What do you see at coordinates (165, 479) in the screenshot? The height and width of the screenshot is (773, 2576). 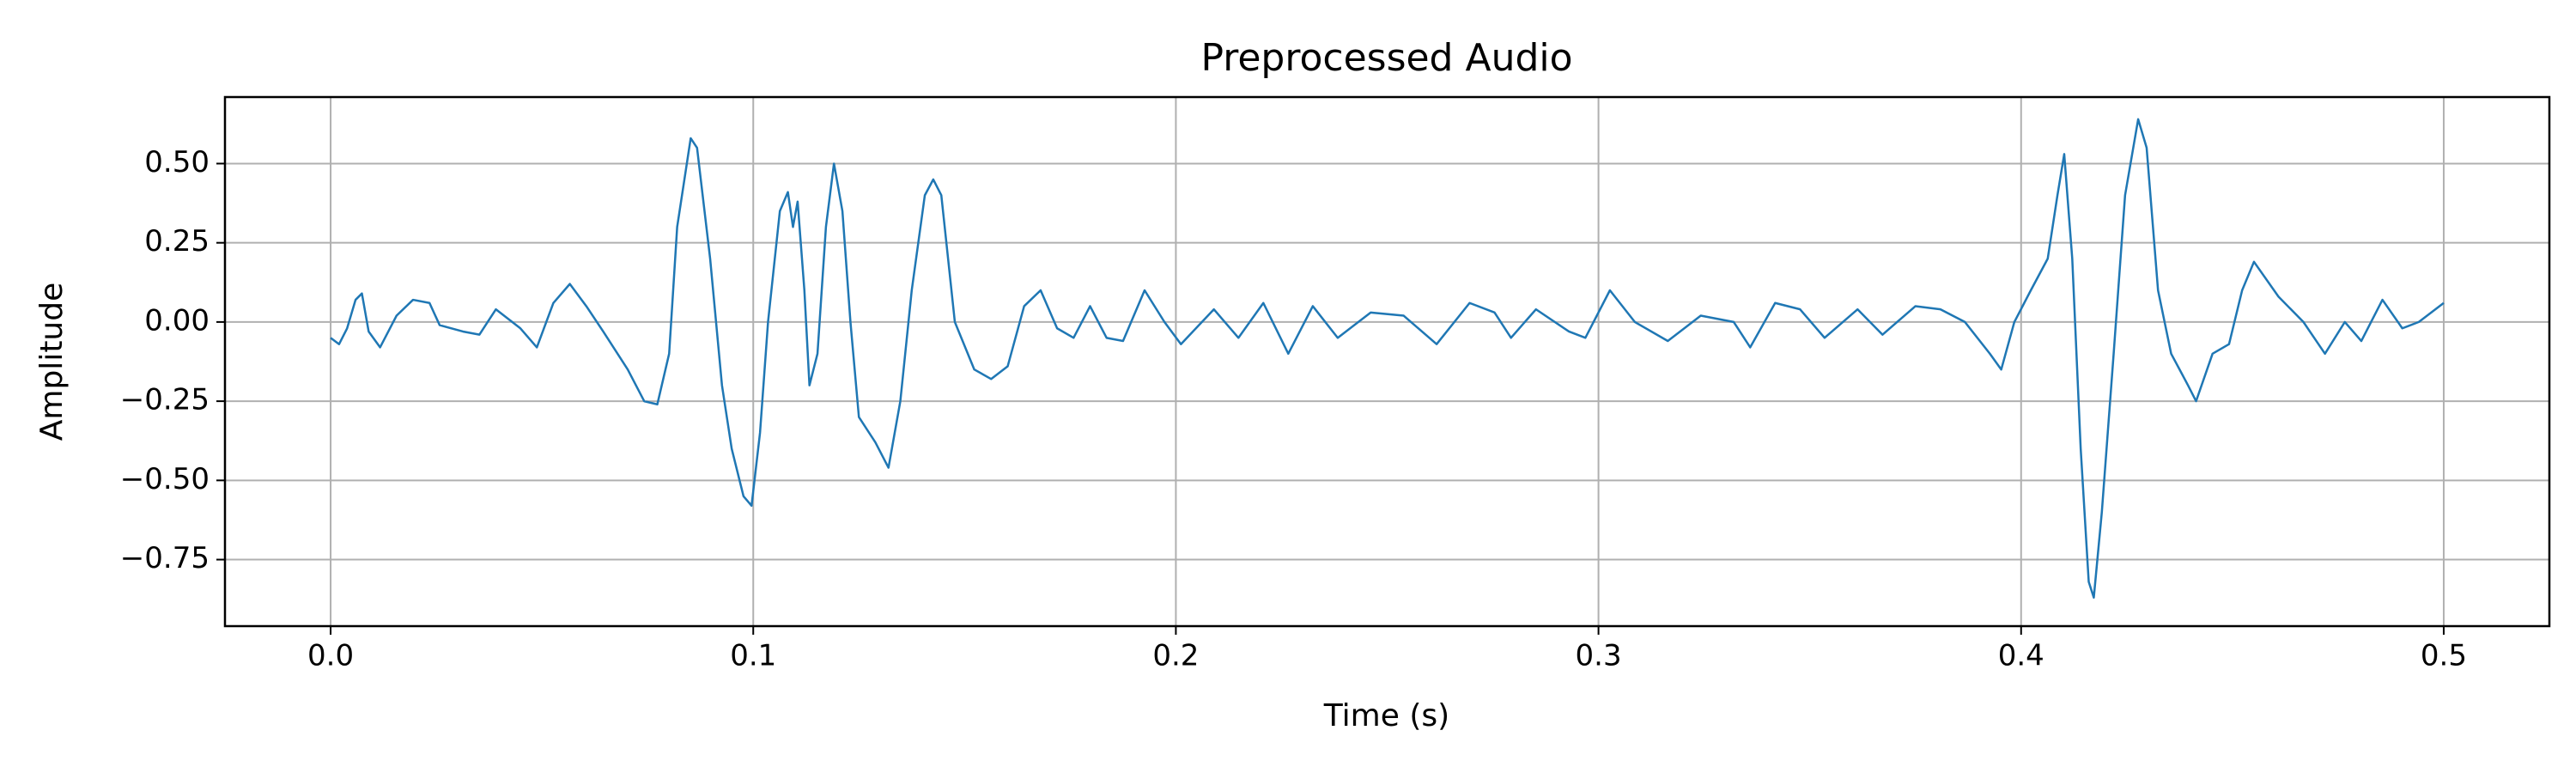 I see `y-tick-label: −0.50` at bounding box center [165, 479].